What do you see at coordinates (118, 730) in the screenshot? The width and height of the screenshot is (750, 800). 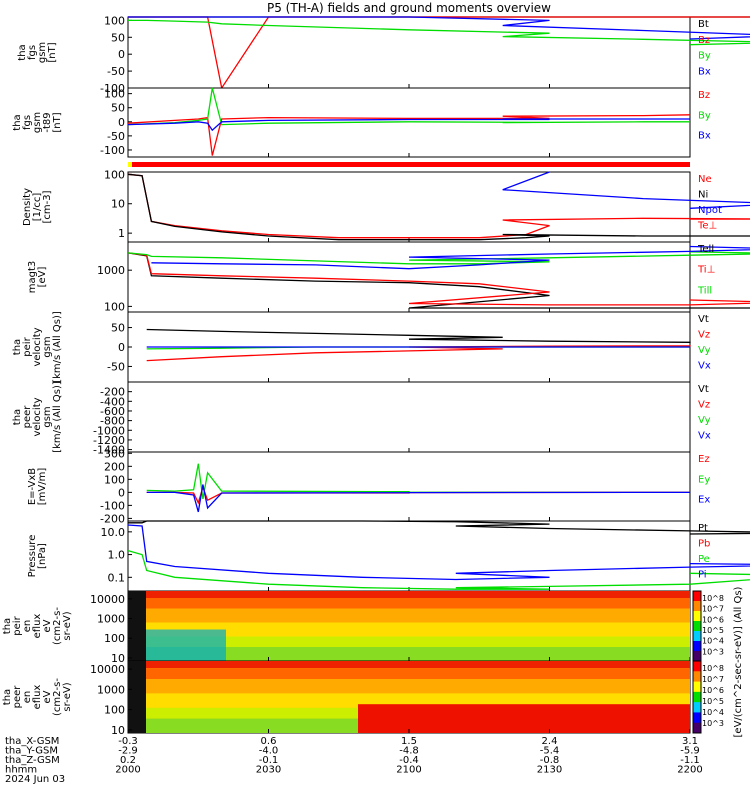 I see `y-tick-label: 10` at bounding box center [118, 730].